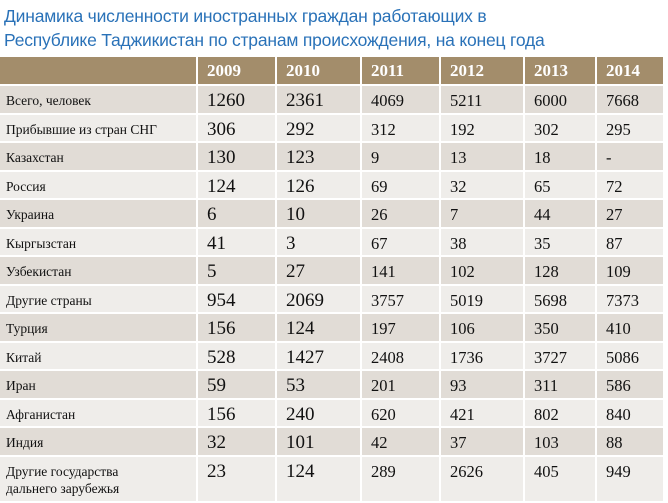  What do you see at coordinates (561, 157) in the screenshot?
I see `cell-2013: 18` at bounding box center [561, 157].